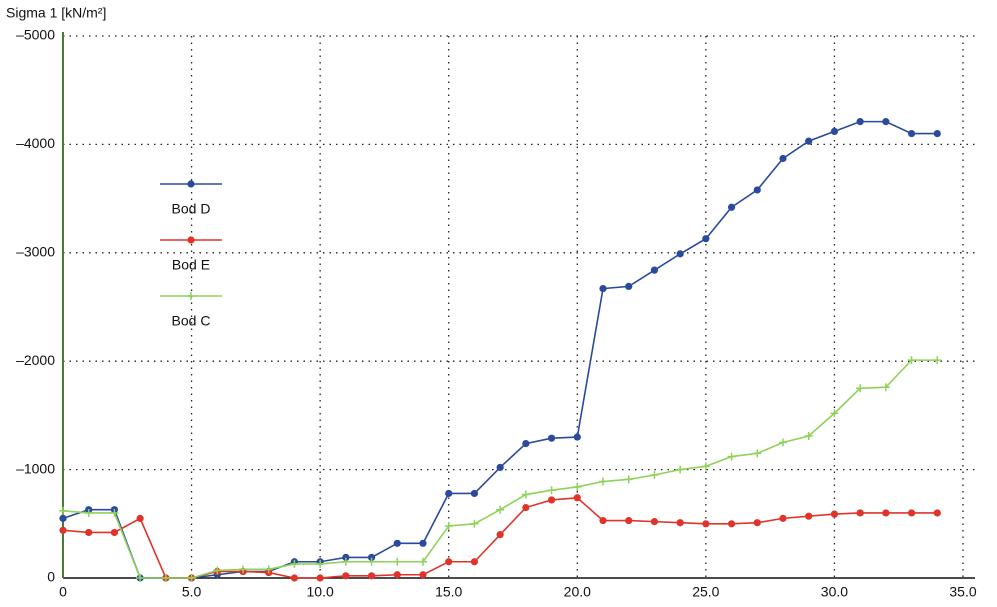  Describe the element at coordinates (35, 143) in the screenshot. I see `y-tick-label: –4000` at that location.